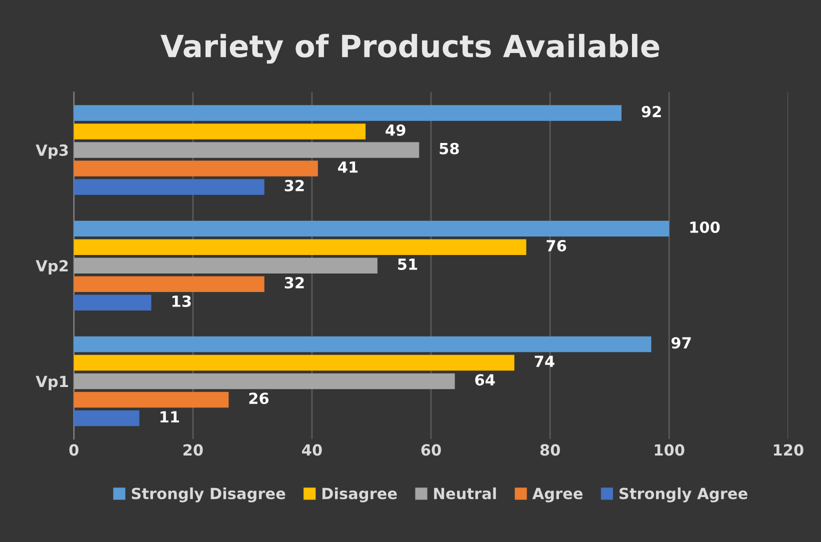 This screenshot has height=542, width=821. Describe the element at coordinates (651, 112) in the screenshot. I see `data-label: 92` at that location.